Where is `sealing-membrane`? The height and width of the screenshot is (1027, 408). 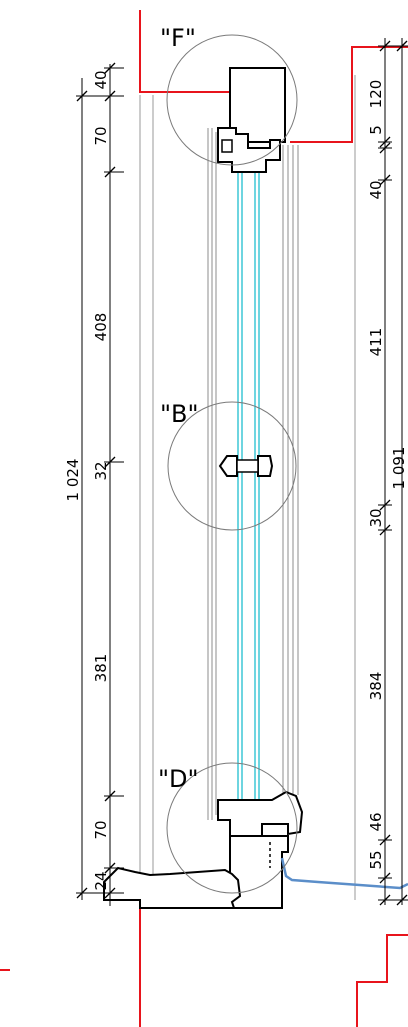
sealing-membrane is located at coordinates (344, 873).